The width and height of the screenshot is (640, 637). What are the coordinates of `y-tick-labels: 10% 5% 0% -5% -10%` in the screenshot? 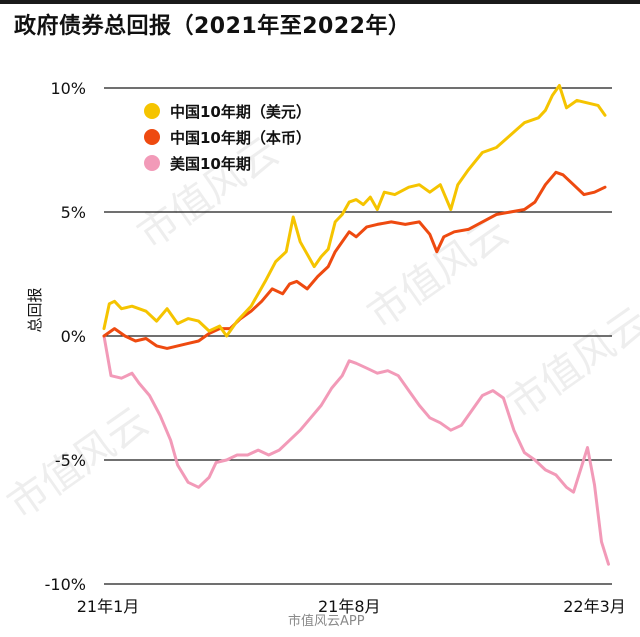 It's located at (65, 336).